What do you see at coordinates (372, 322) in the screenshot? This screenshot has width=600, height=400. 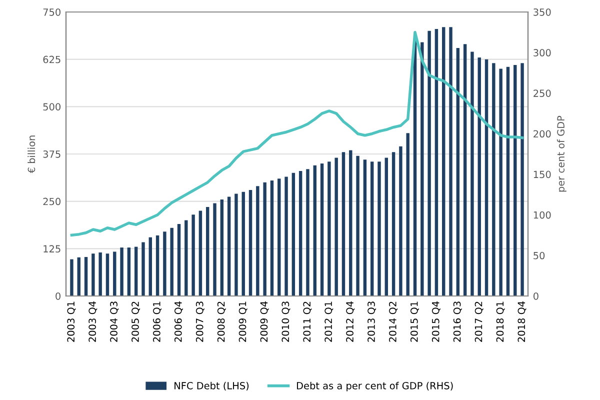 I see `x-tick-label: 2013 Q3` at bounding box center [372, 322].